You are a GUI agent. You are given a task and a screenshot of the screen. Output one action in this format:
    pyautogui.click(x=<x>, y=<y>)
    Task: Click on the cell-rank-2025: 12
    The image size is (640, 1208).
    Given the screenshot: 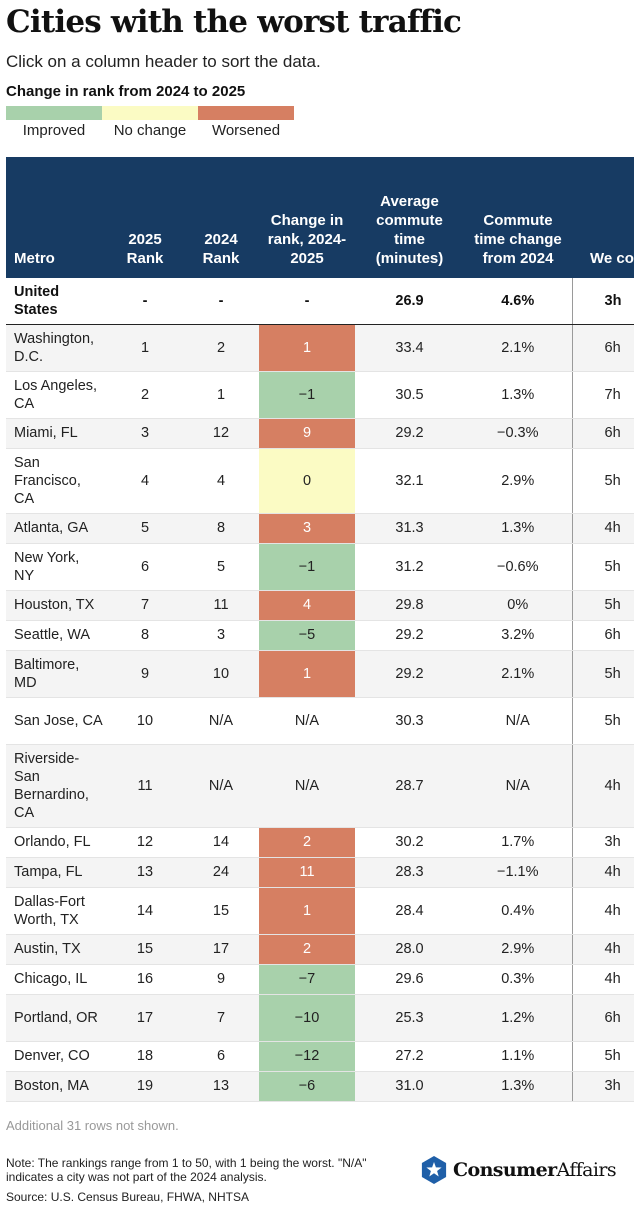 What is the action you would take?
    pyautogui.click(x=145, y=842)
    